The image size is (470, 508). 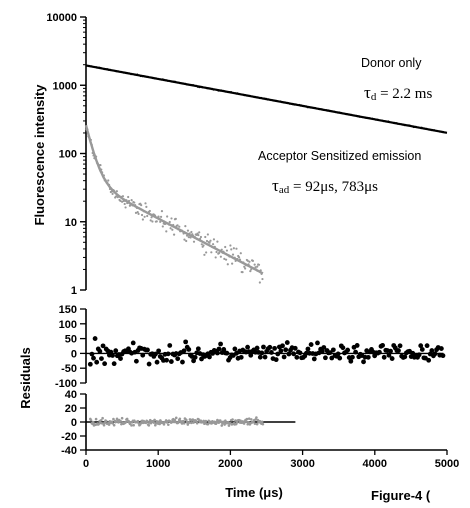 I want to click on residuals-donor-ticks: 150 100 50 0 -50 -100, so click(x=70, y=347).